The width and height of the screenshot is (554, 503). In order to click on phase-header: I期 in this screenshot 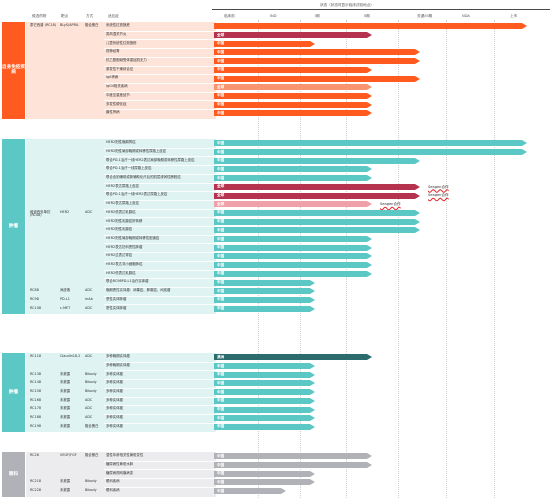, I will do `click(317, 16)`.